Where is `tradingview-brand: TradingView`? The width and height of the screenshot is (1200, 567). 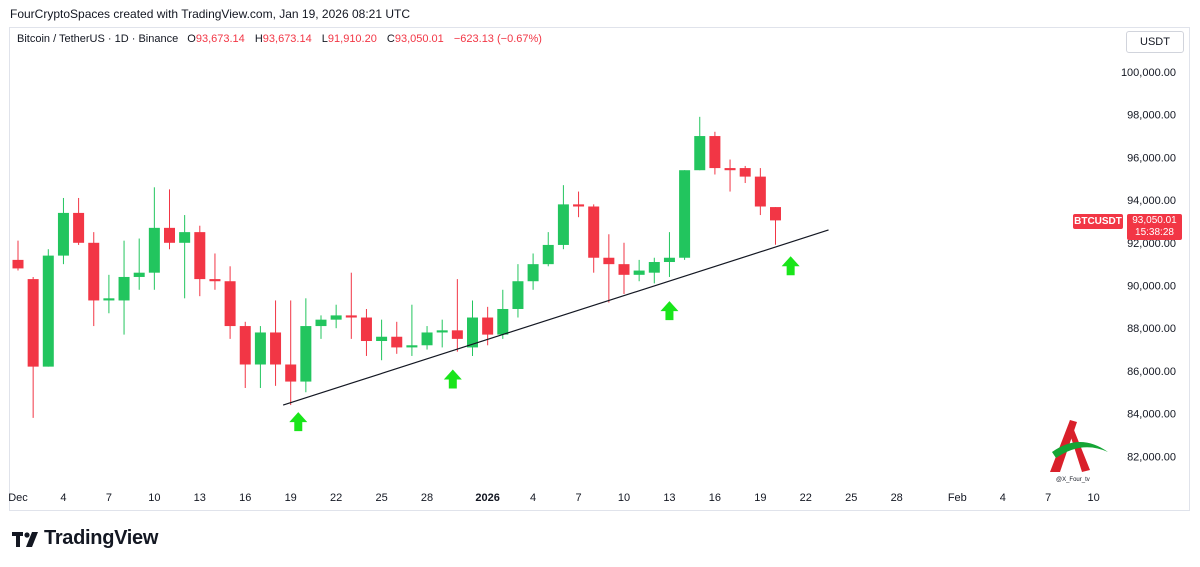 tradingview-brand: TradingView is located at coordinates (85, 538).